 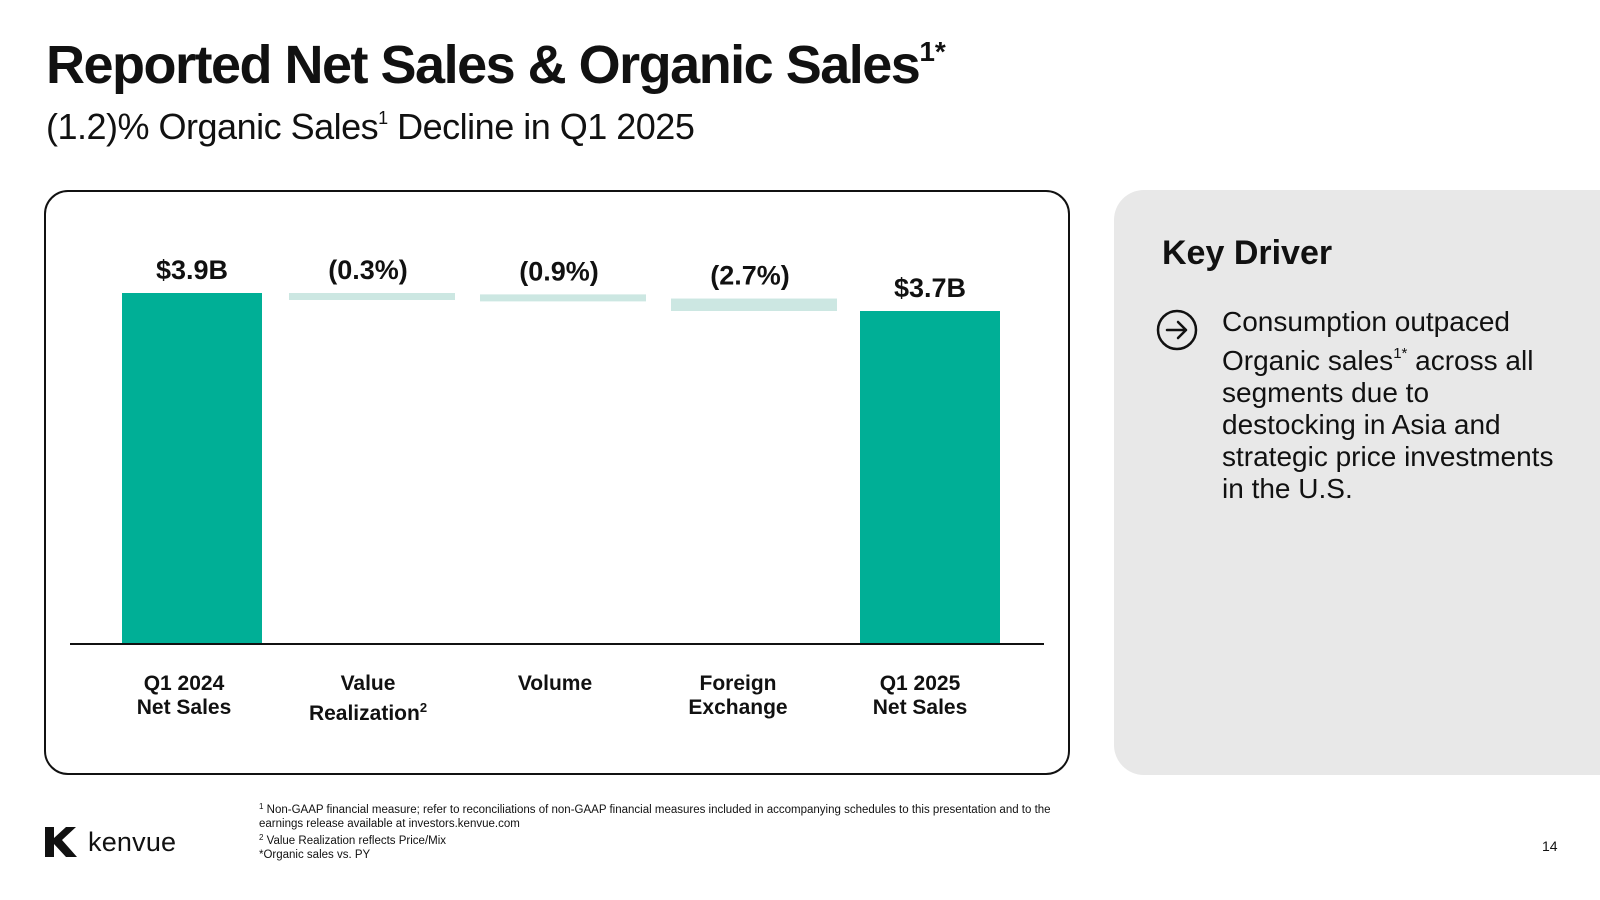 What do you see at coordinates (563, 298) in the screenshot?
I see `bar-volume` at bounding box center [563, 298].